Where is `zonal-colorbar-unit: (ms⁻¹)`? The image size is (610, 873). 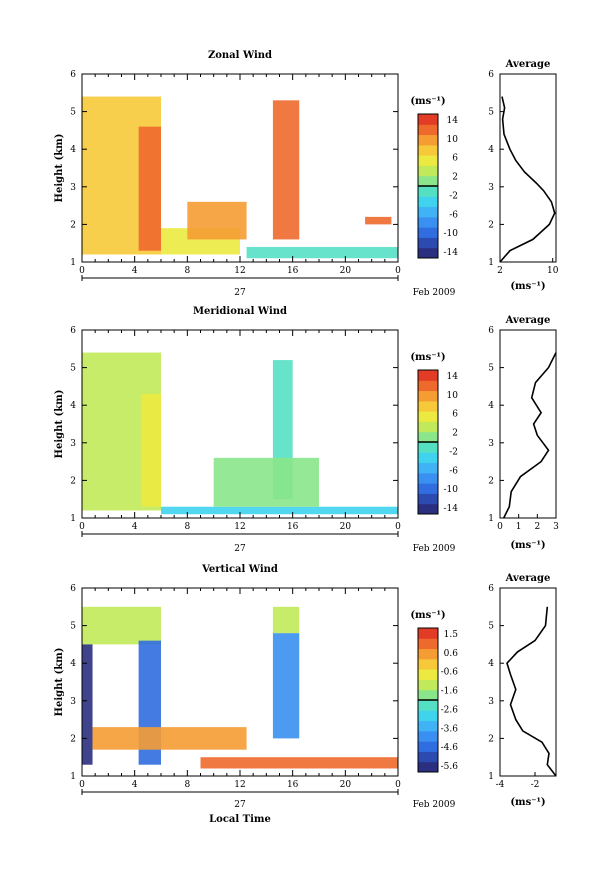
zonal-colorbar-unit: (ms⁻¹) is located at coordinates (427, 101).